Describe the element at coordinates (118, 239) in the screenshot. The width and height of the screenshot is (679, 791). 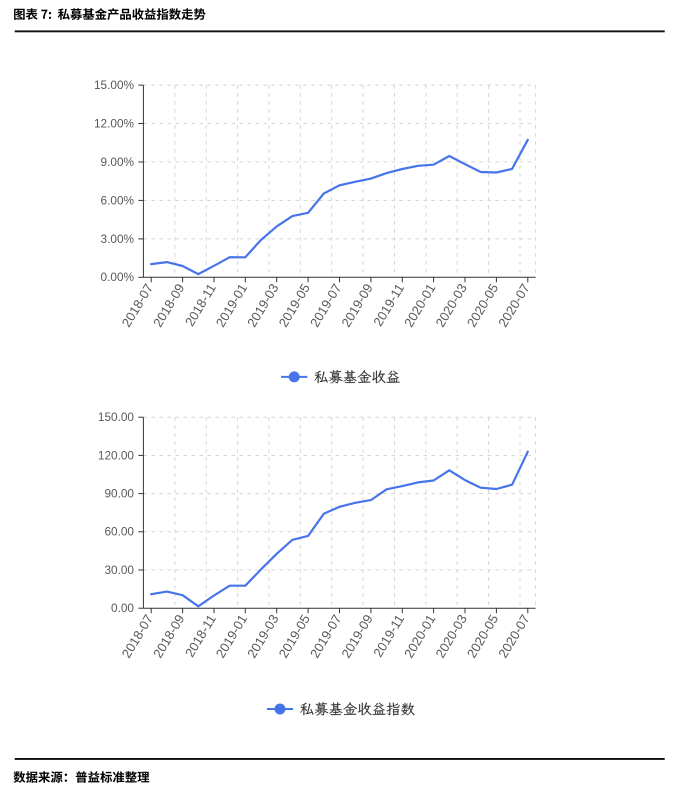
I see `svg-text: 3.00%` at that location.